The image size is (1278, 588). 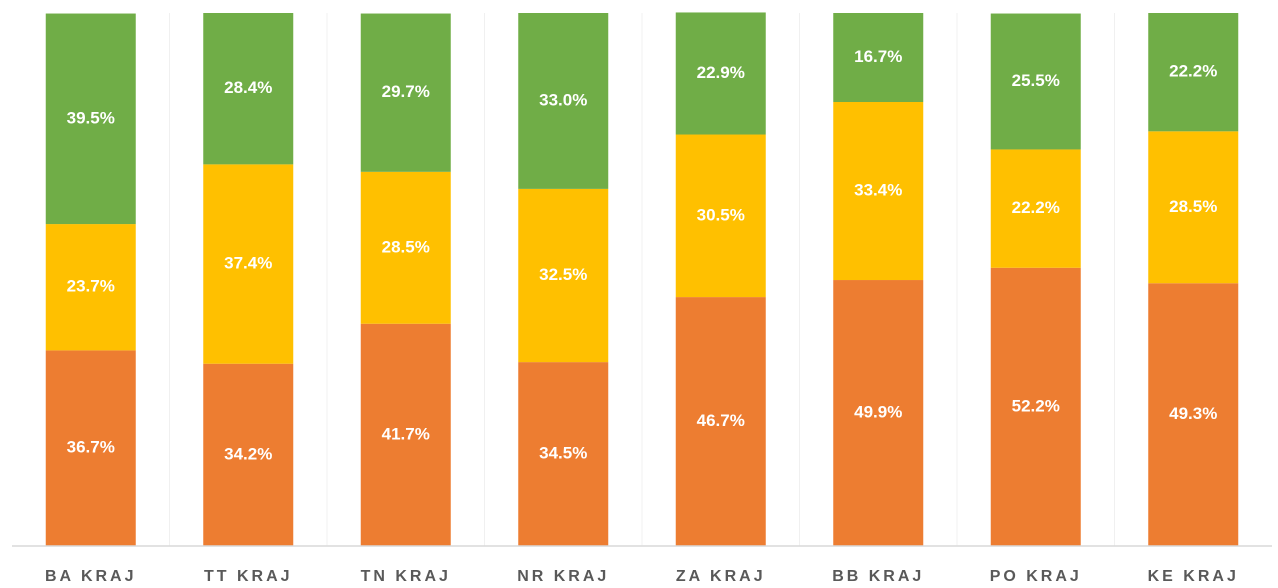 I want to click on data-label: 33.4%, so click(x=878, y=190).